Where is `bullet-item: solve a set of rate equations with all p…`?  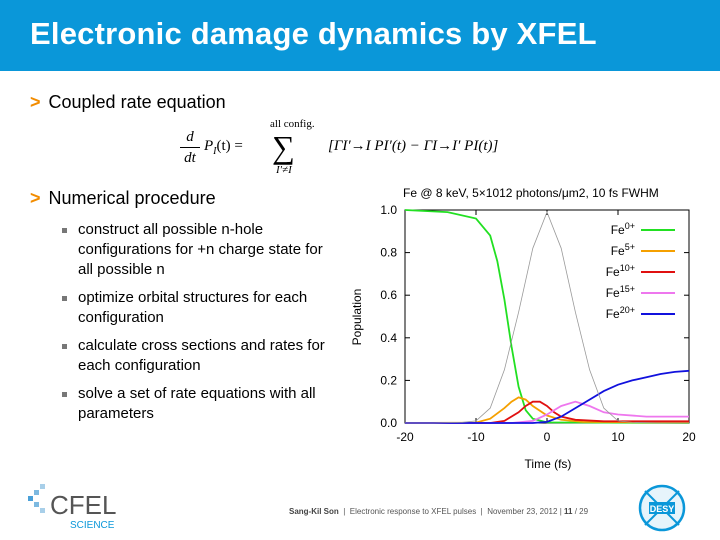 bullet-item: solve a set of rate equations with all p… is located at coordinates (199, 404).